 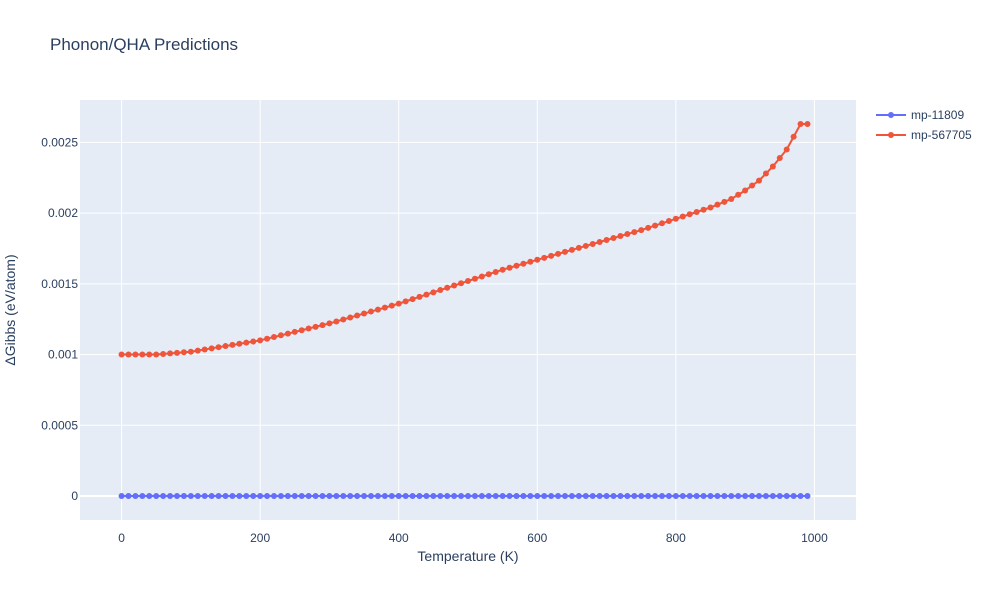 What do you see at coordinates (937, 115) in the screenshot?
I see `legend-label: mp-11809` at bounding box center [937, 115].